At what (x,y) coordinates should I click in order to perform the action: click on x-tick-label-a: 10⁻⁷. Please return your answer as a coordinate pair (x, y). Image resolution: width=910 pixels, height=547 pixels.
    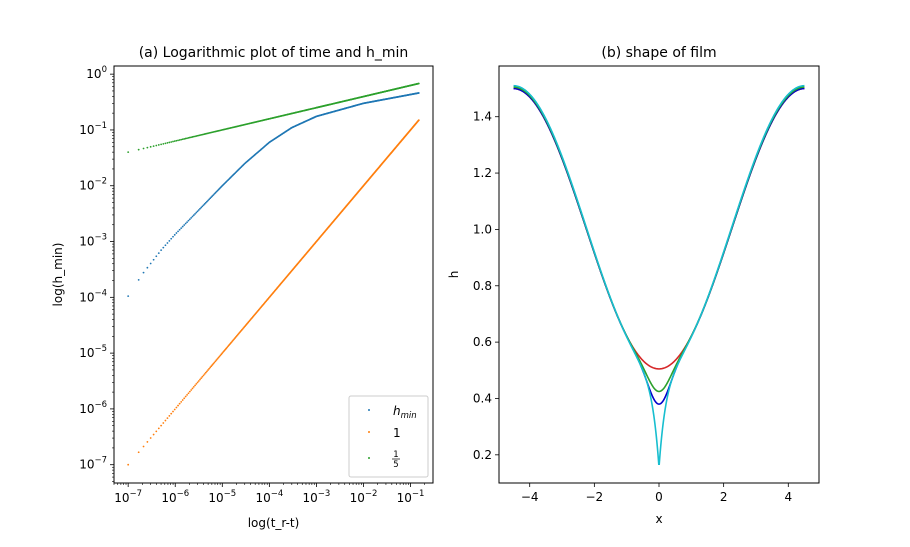
    Looking at the image, I should click on (128, 497).